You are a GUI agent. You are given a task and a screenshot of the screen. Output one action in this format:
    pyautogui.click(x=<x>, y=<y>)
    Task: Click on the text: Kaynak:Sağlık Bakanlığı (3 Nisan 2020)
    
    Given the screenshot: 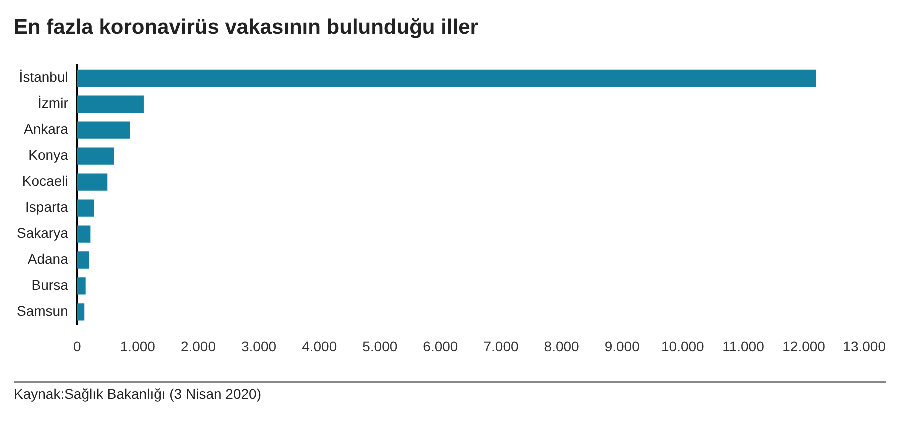 What is the action you would take?
    pyautogui.click(x=138, y=394)
    